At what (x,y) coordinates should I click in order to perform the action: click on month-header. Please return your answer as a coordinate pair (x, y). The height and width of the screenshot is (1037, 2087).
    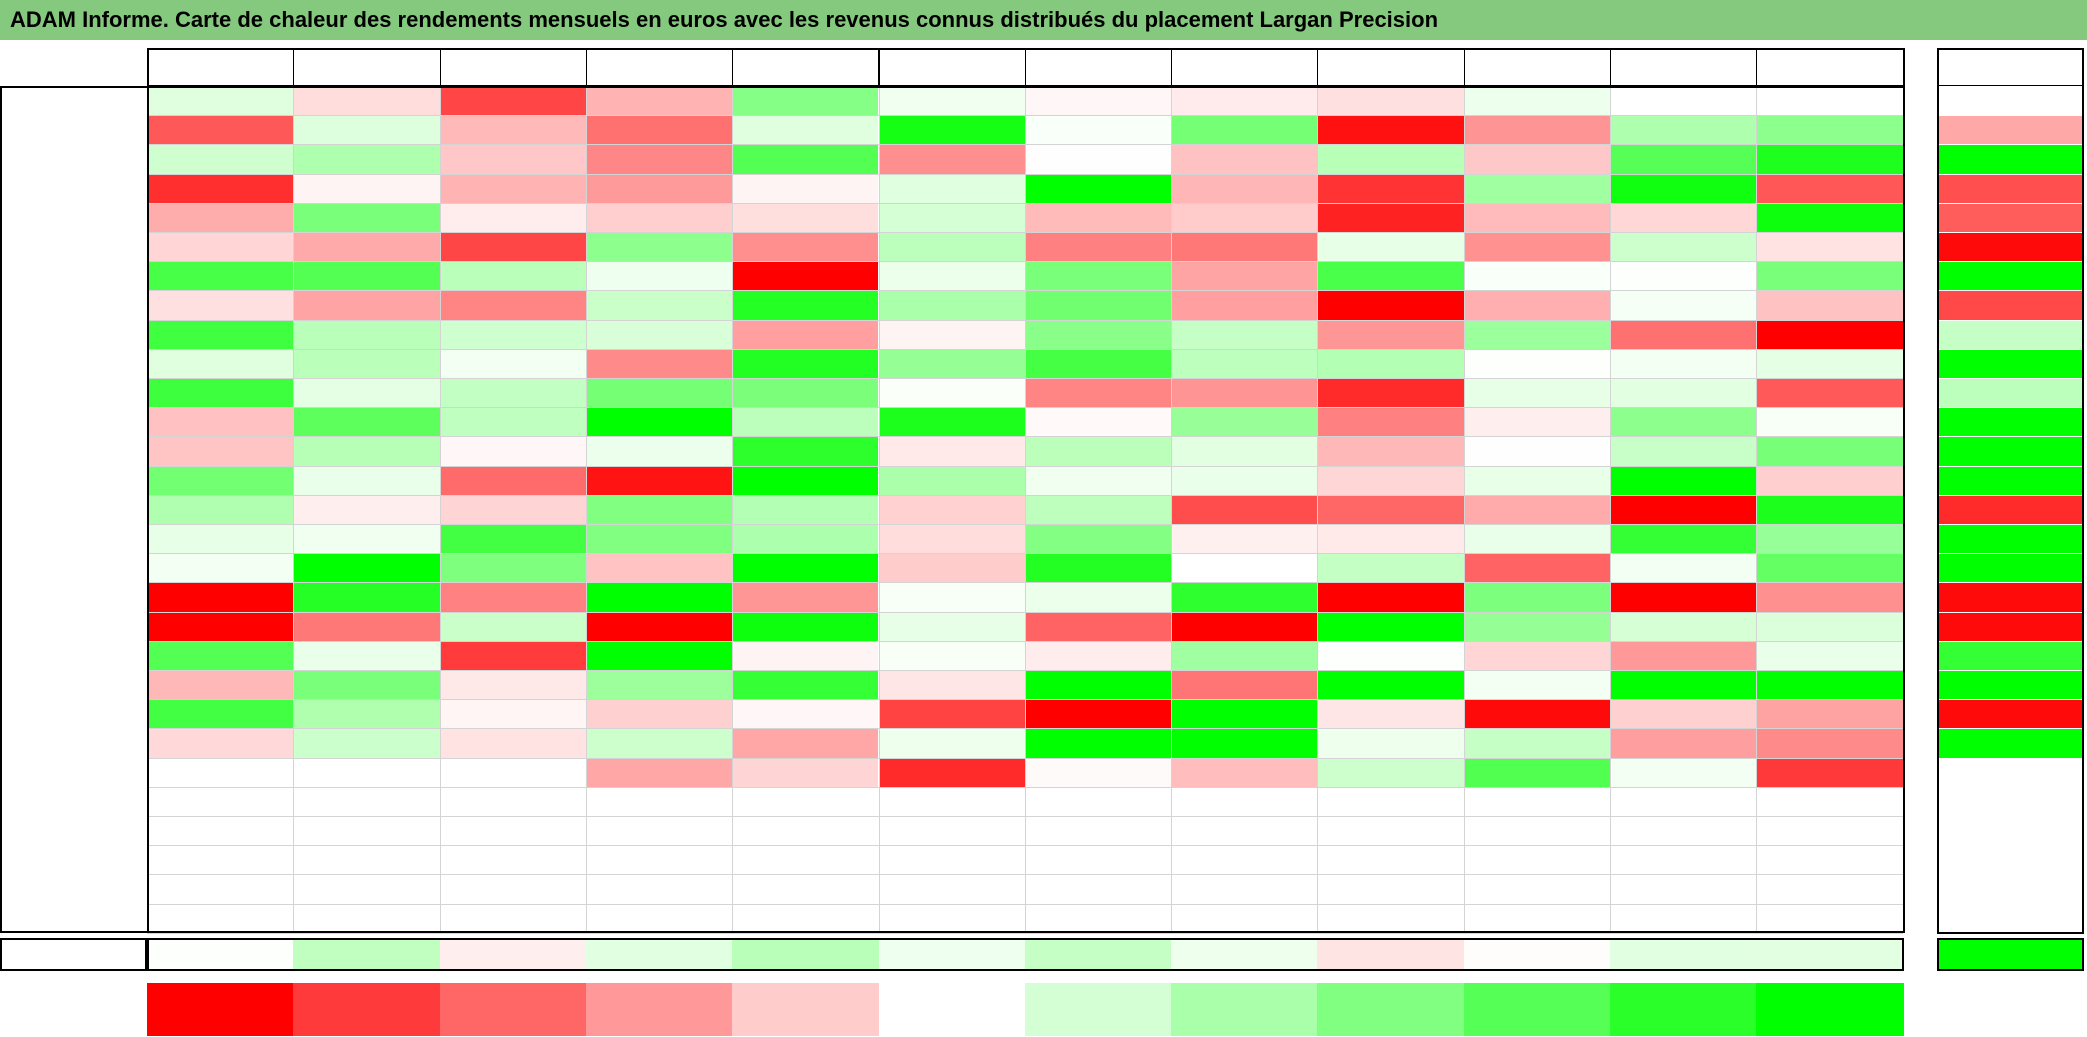
    Looking at the image, I should click on (1245, 67).